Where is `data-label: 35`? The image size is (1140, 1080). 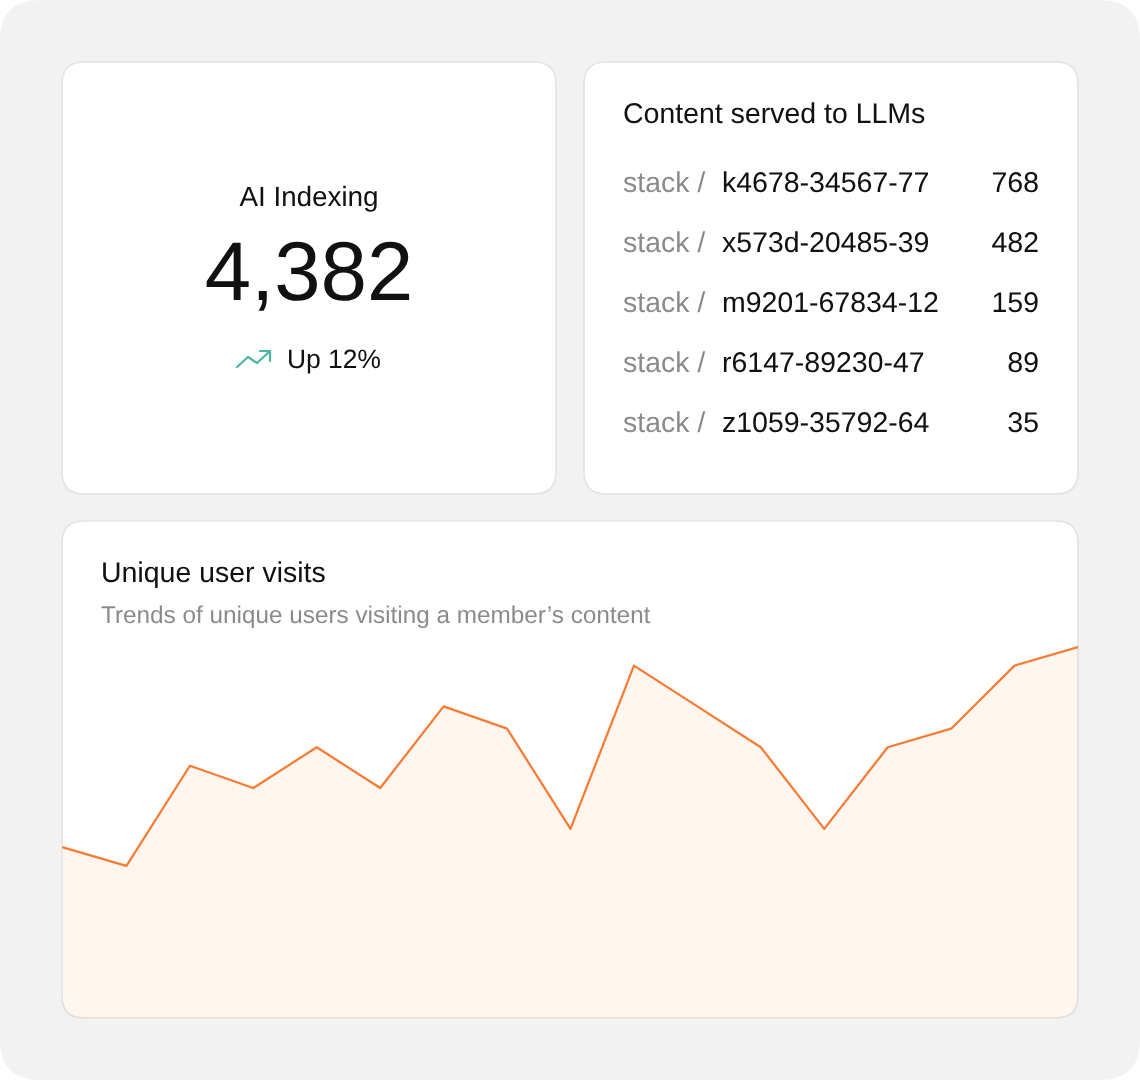 data-label: 35 is located at coordinates (1023, 422).